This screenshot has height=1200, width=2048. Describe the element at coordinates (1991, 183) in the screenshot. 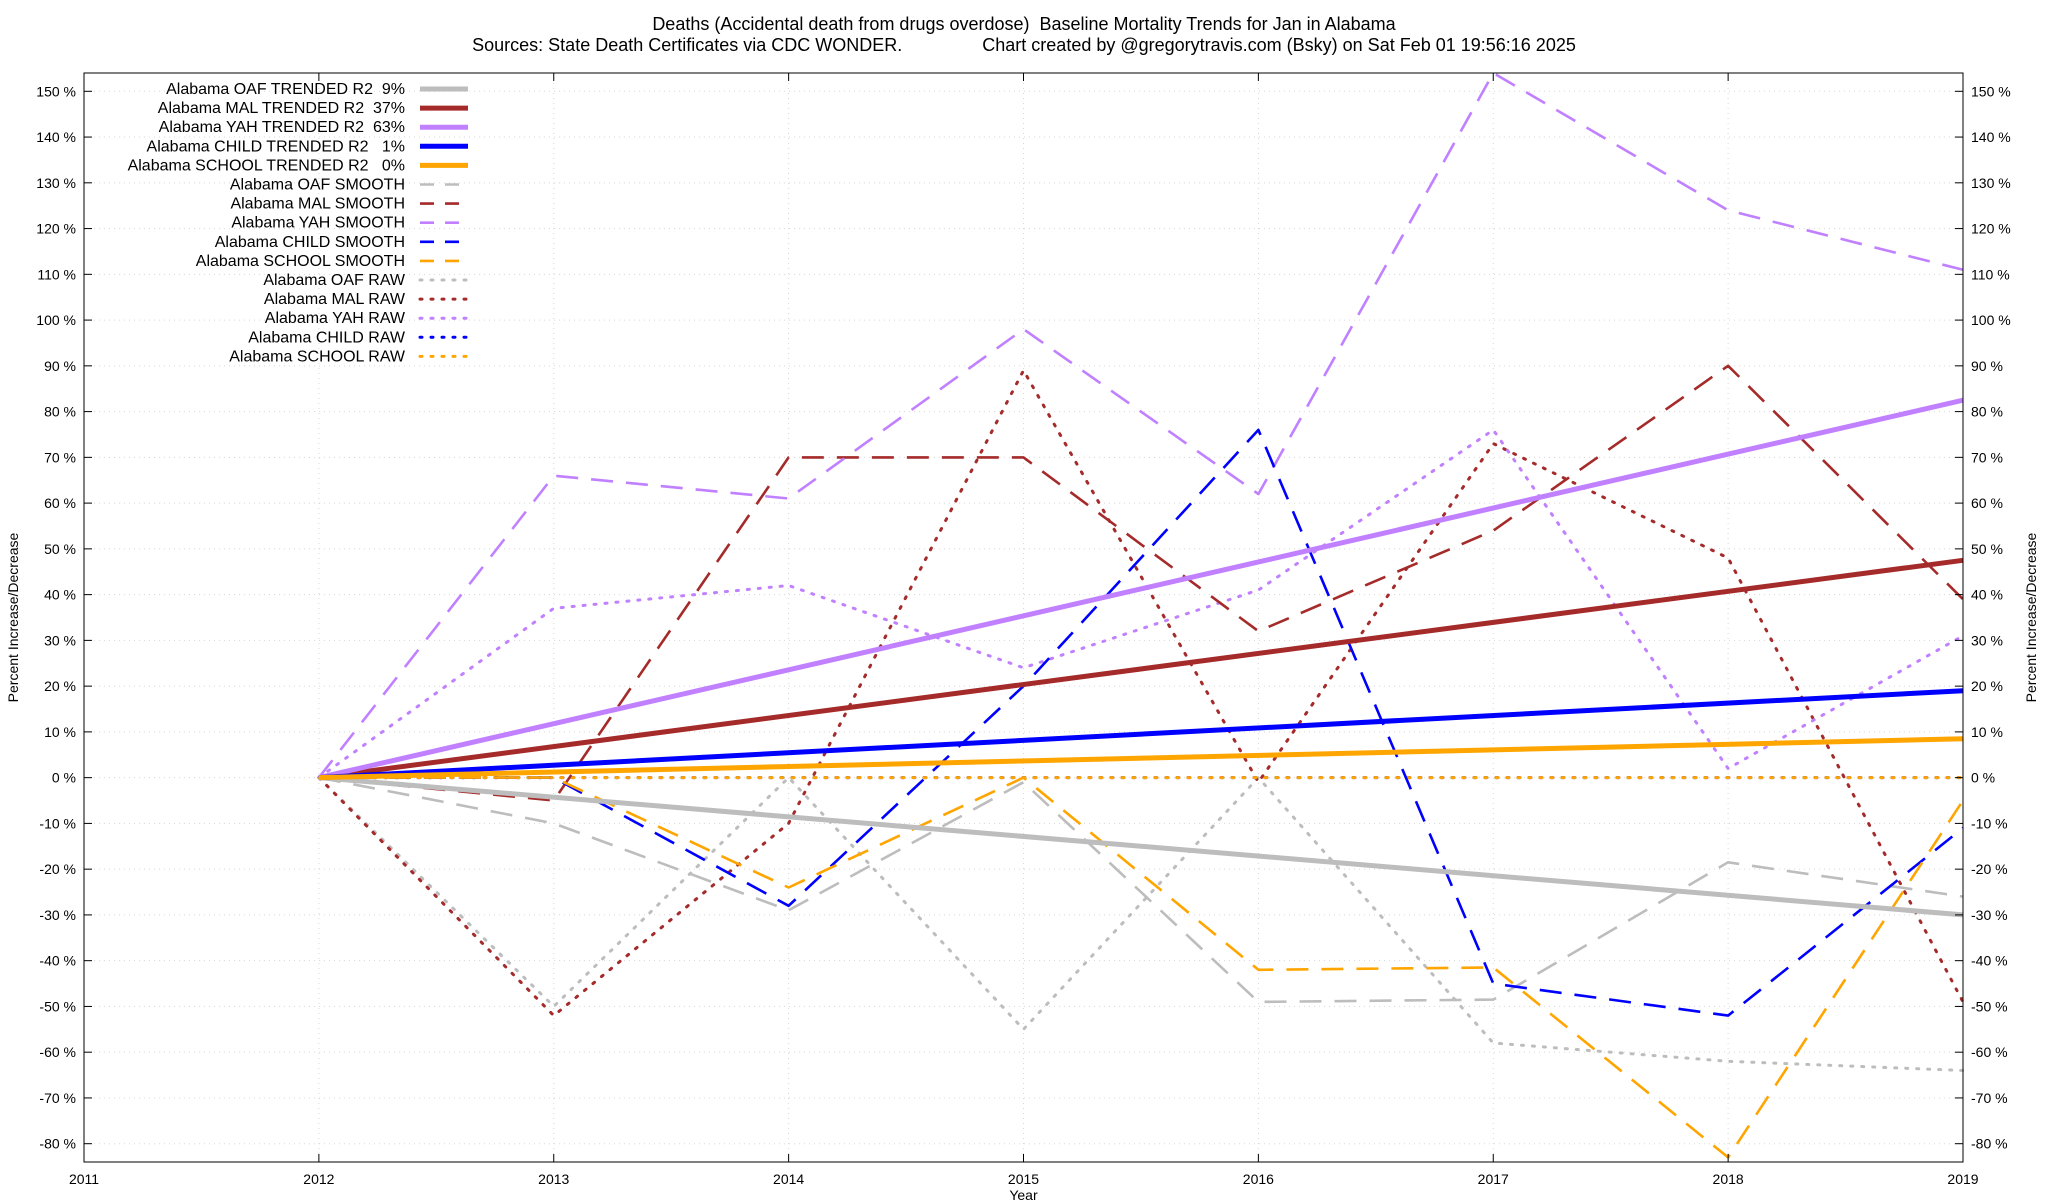

I see `y-tick-label-right: 130 %` at that location.